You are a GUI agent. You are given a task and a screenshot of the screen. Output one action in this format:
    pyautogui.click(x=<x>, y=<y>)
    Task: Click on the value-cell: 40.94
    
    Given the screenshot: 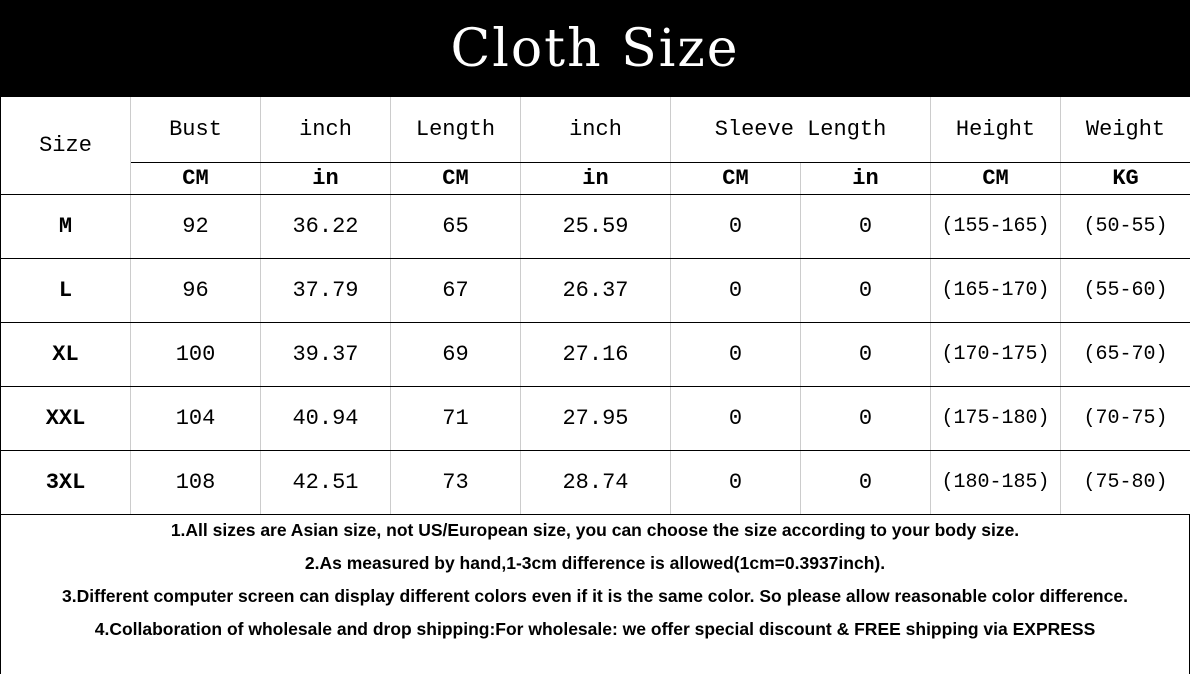 What is the action you would take?
    pyautogui.click(x=325, y=418)
    